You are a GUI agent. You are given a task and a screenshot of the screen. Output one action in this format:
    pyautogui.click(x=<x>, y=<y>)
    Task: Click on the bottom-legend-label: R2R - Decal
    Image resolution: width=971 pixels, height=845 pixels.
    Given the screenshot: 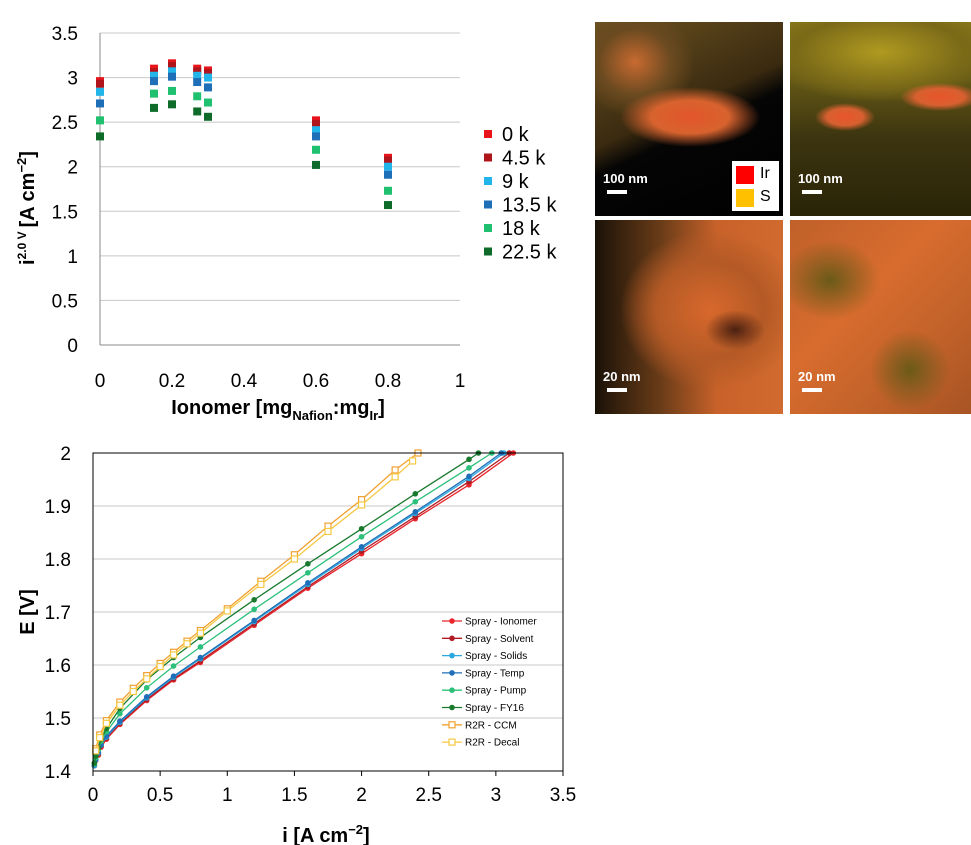 What is the action you would take?
    pyautogui.click(x=492, y=743)
    